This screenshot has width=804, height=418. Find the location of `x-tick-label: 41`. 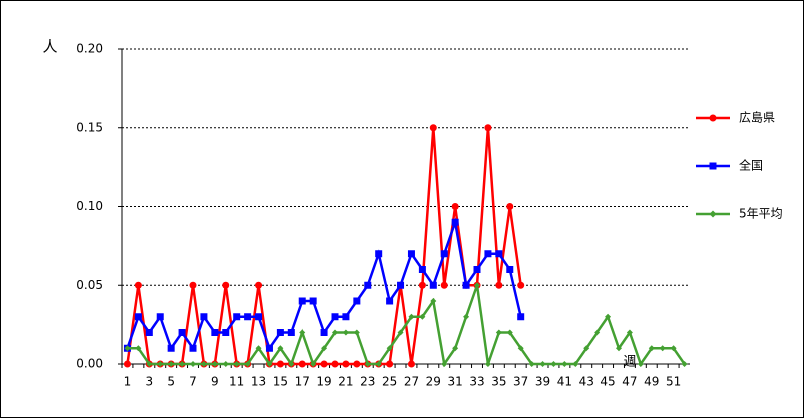

x-tick-label: 41 is located at coordinates (564, 382).